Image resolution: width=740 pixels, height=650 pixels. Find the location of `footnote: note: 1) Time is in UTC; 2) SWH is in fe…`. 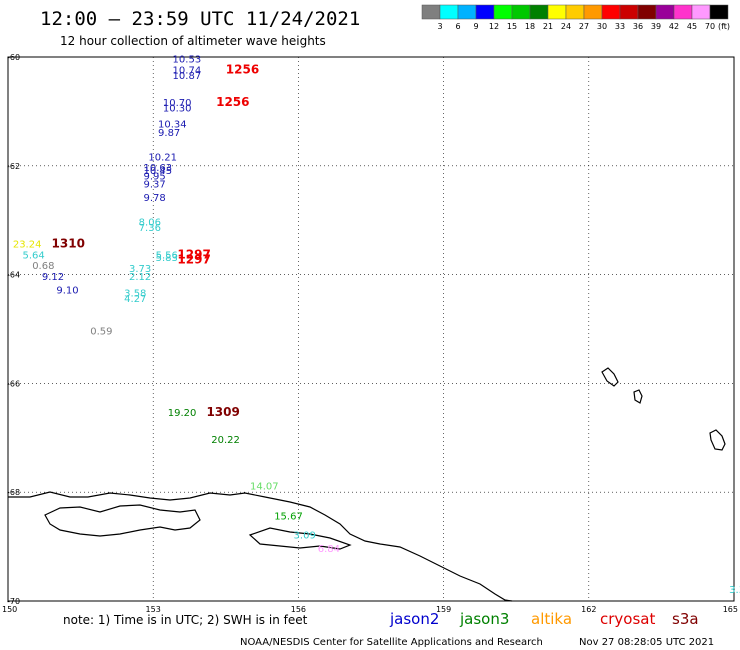

footnote: note: 1) Time is in UTC; 2) SWH is in fe… is located at coordinates (185, 620).